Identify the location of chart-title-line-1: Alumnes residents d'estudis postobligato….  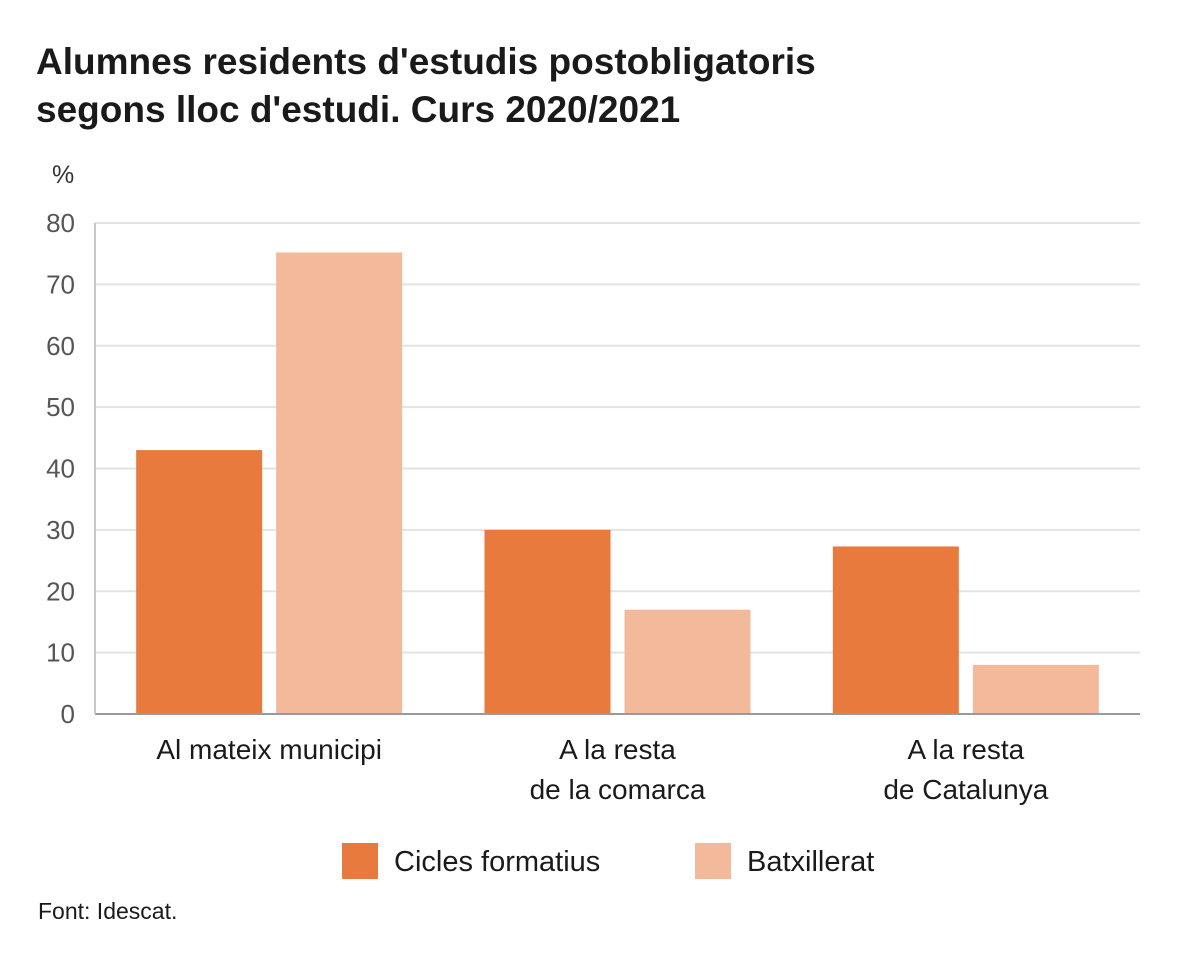
(426, 61).